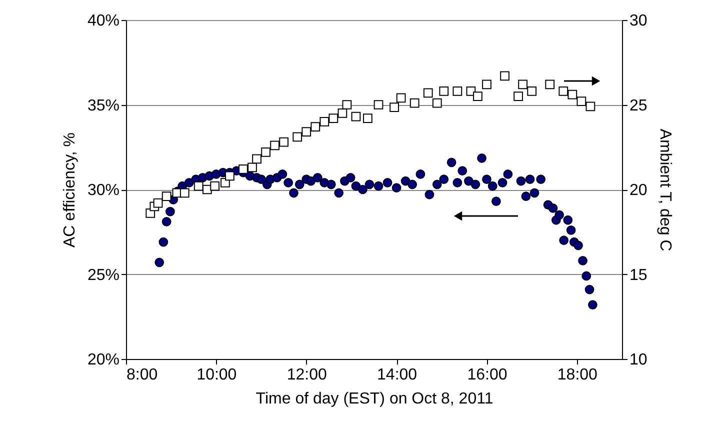 This screenshot has height=444, width=725. I want to click on x-tick-label: 8:00, so click(142, 375).